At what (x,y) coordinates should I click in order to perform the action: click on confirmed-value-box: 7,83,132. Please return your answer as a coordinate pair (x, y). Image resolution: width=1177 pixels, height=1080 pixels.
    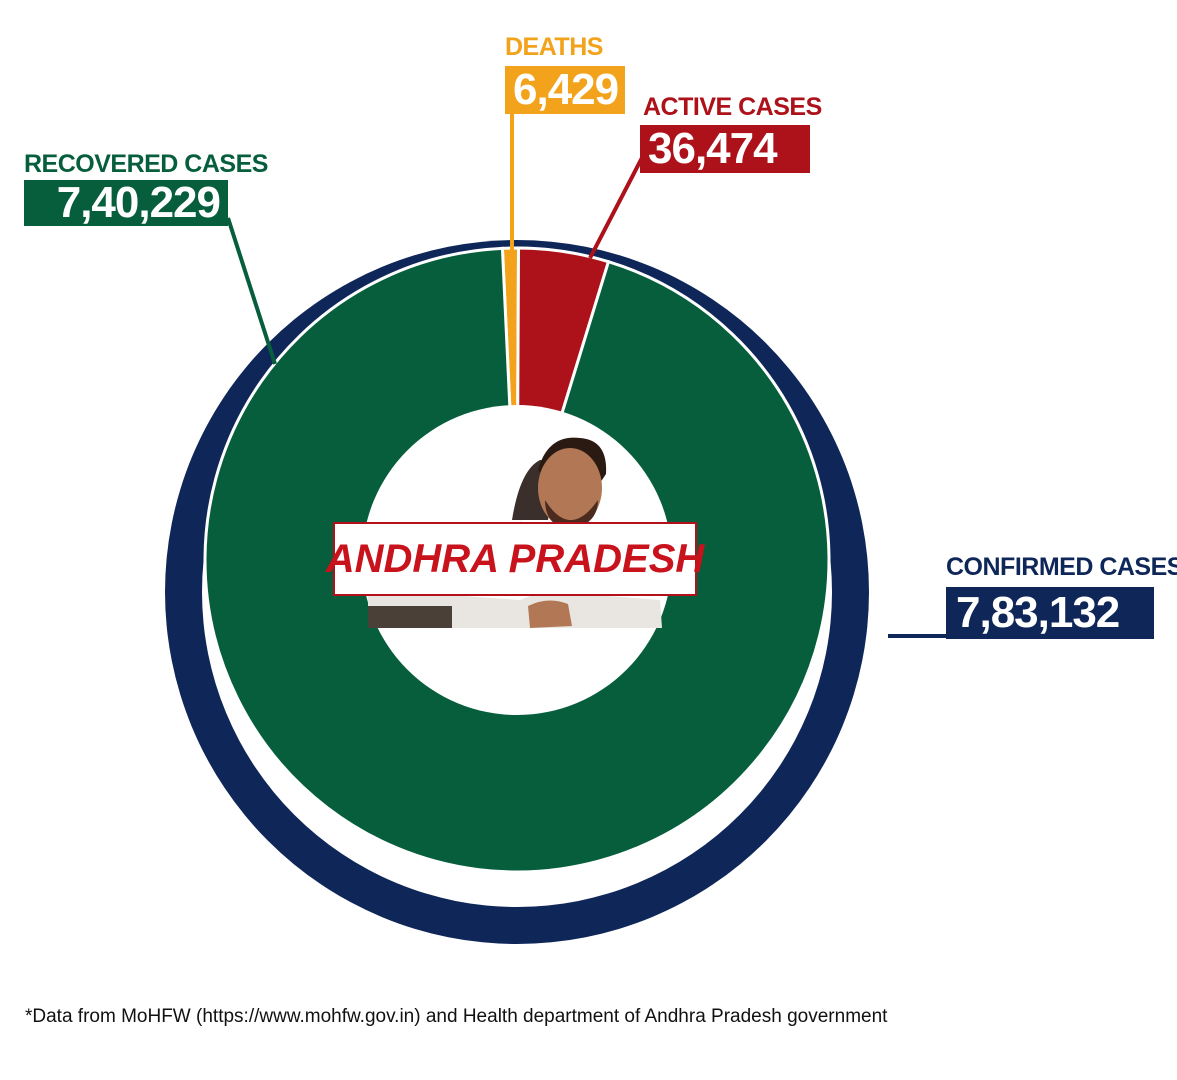
    Looking at the image, I should click on (1050, 613).